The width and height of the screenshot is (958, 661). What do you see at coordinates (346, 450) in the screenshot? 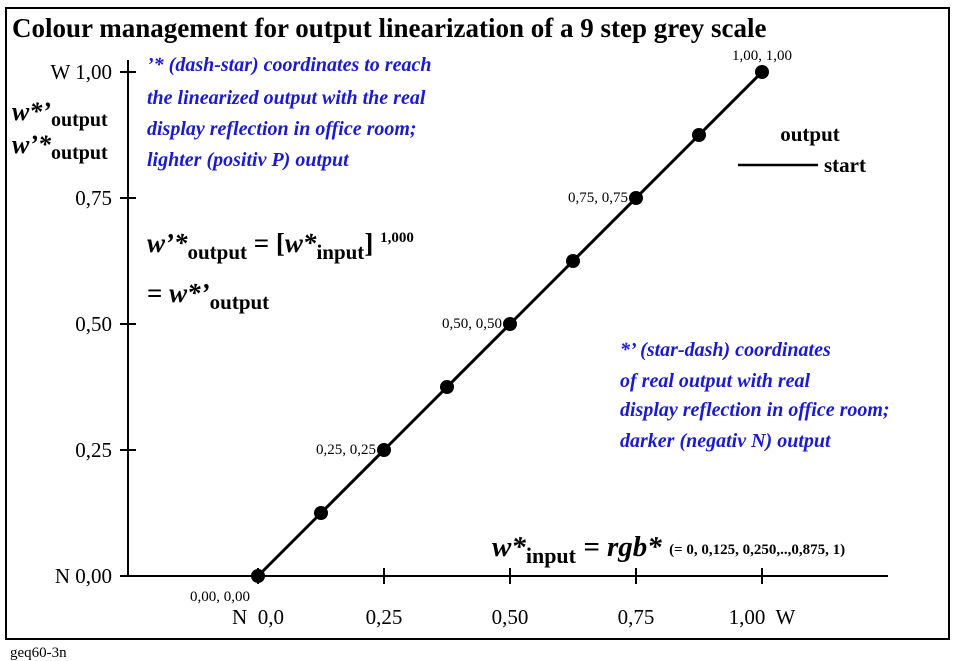
I see `point-label: 0,25, 0,25` at bounding box center [346, 450].